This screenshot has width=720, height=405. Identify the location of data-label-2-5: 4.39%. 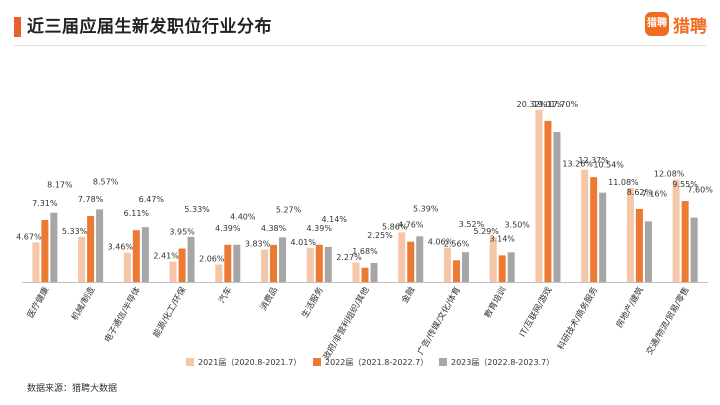
(228, 228).